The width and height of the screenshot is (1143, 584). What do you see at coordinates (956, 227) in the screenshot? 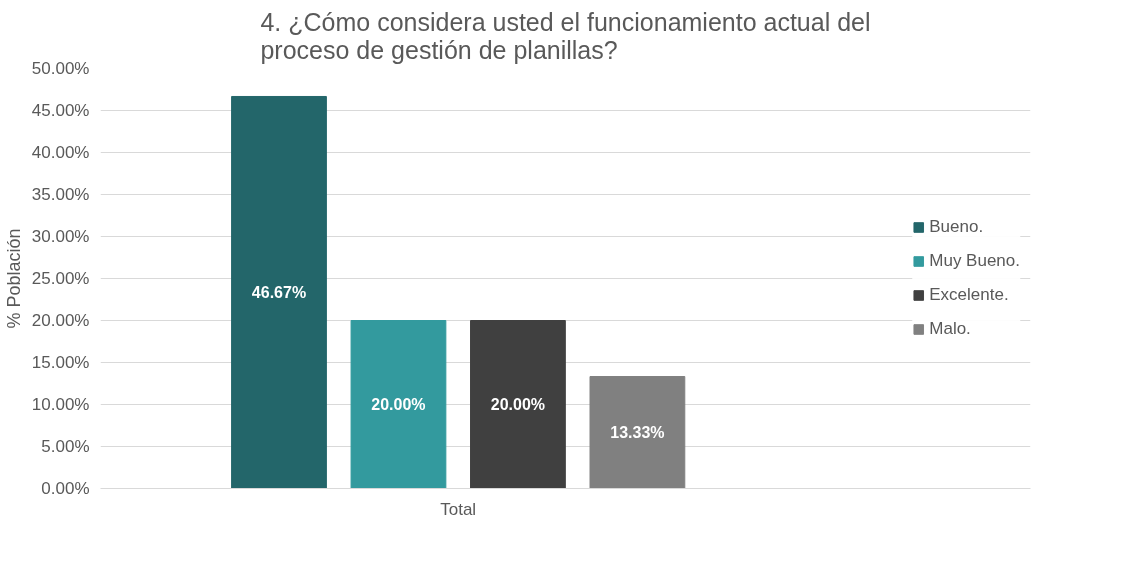
I see `legend-label: Bueno.` at bounding box center [956, 227].